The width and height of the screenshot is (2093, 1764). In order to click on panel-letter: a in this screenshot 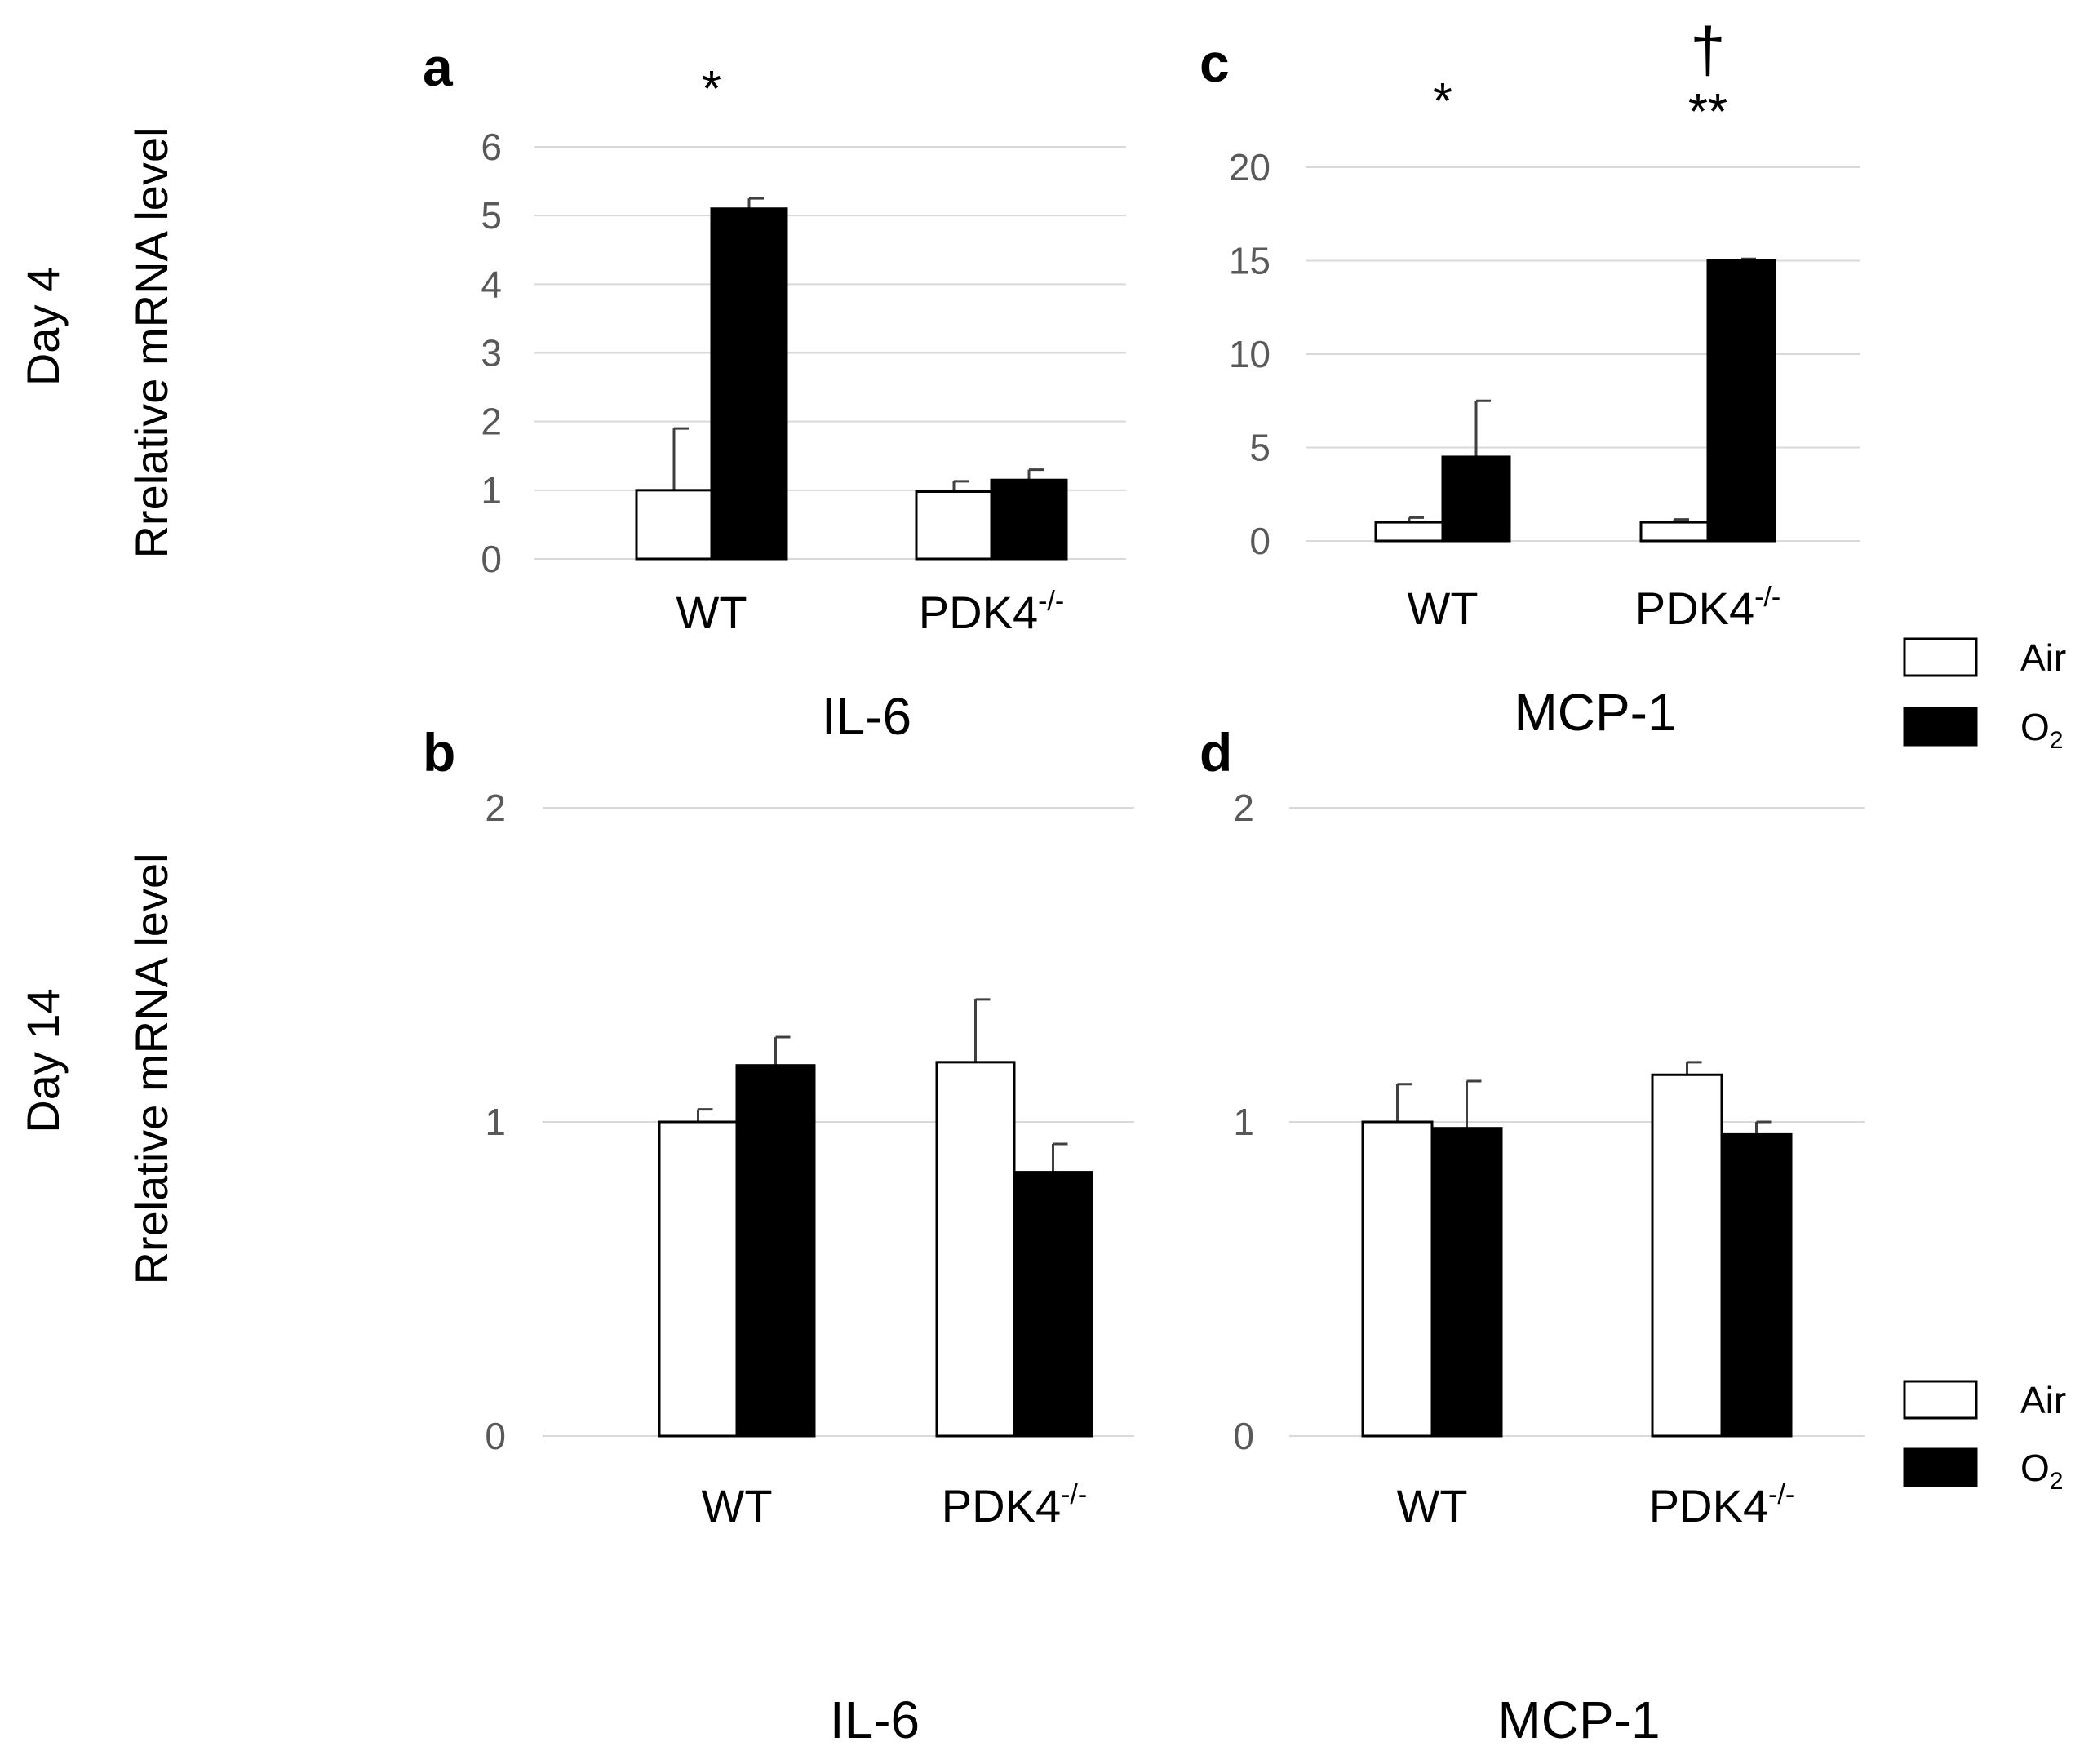, I will do `click(438, 67)`.